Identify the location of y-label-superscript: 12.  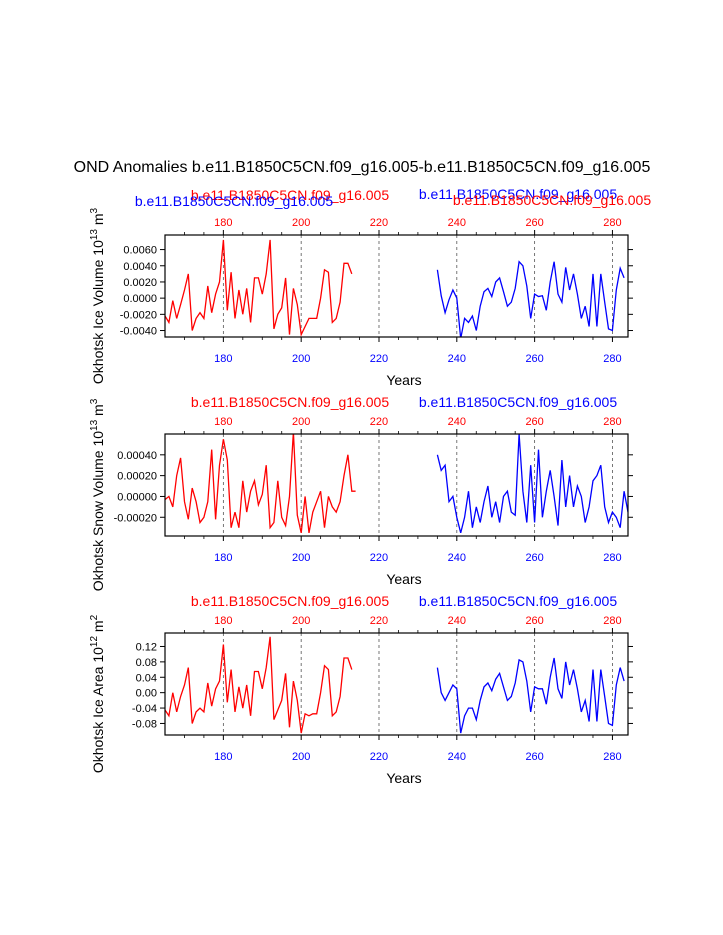
(94, 642).